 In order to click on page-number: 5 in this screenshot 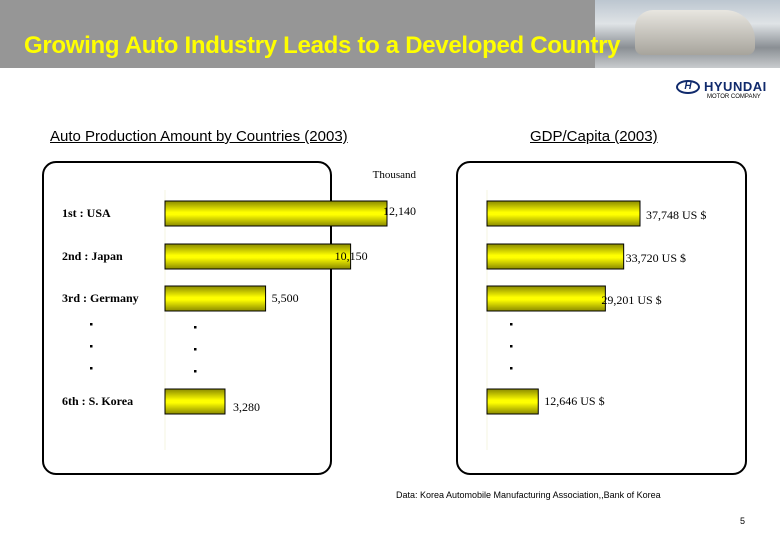, I will do `click(743, 521)`.